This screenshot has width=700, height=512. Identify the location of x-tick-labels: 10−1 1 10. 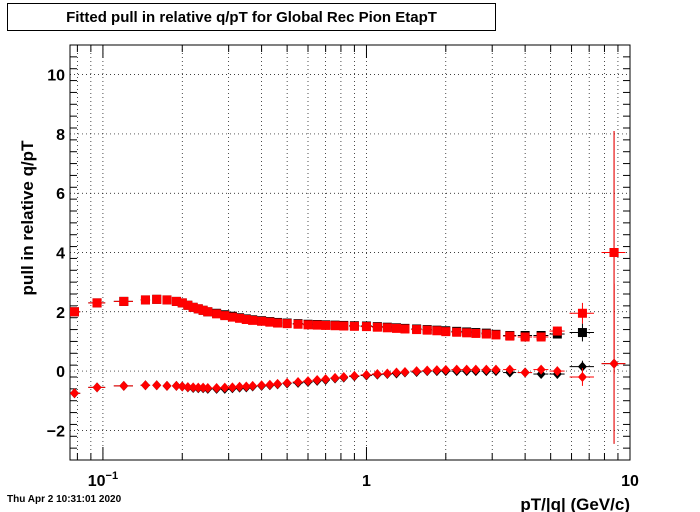
(363, 480).